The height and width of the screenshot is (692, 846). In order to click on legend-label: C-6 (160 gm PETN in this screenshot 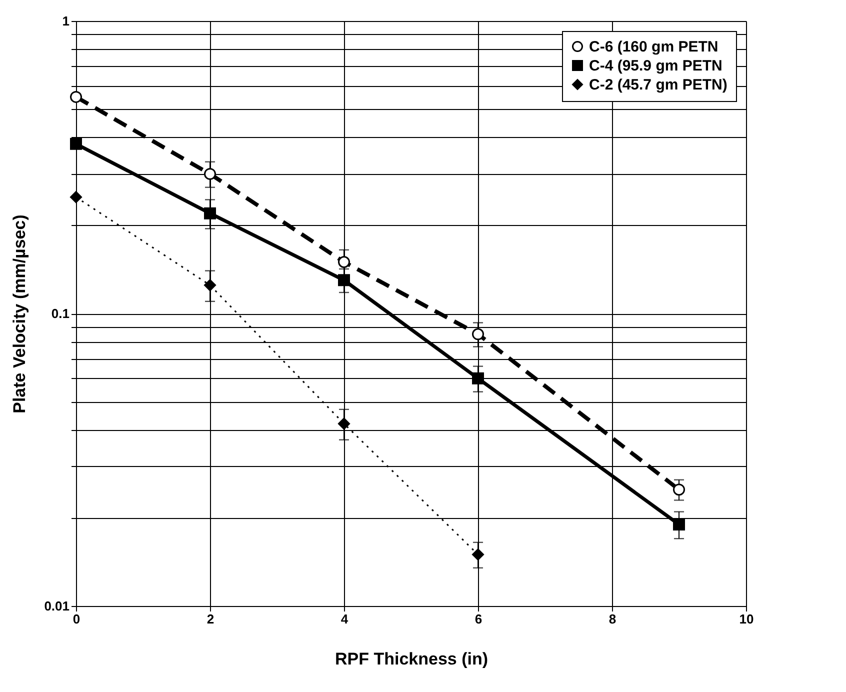, I will do `click(653, 47)`.